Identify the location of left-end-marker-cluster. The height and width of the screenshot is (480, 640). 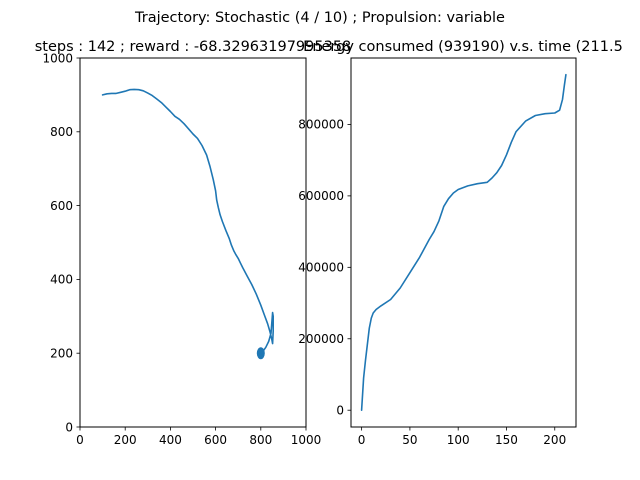
(260, 353).